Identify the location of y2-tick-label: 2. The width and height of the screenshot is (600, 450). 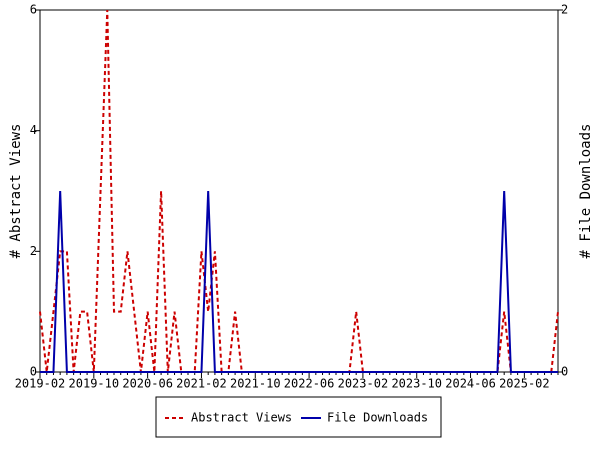
(564, 10).